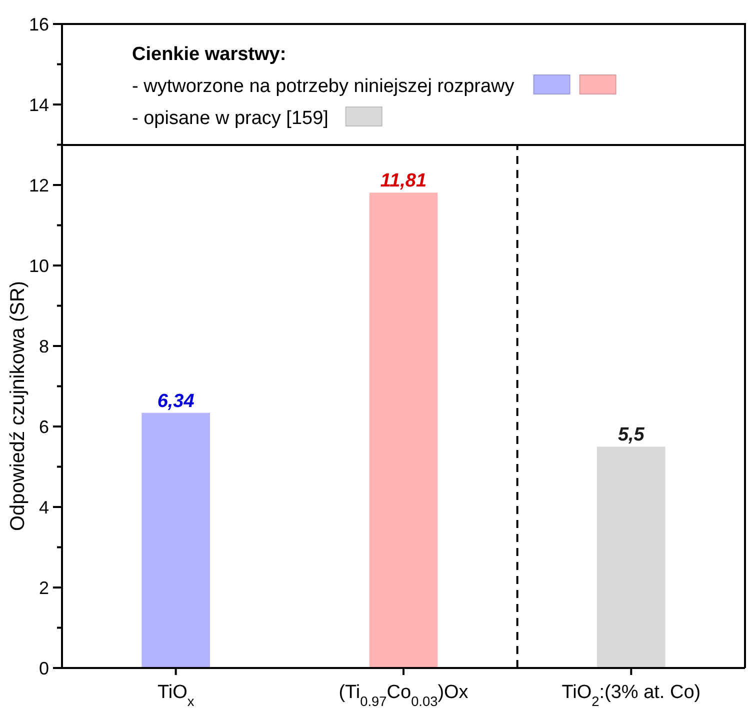 This screenshot has height=712, width=748. Describe the element at coordinates (43, 507) in the screenshot. I see `y-tick-label: 4` at that location.